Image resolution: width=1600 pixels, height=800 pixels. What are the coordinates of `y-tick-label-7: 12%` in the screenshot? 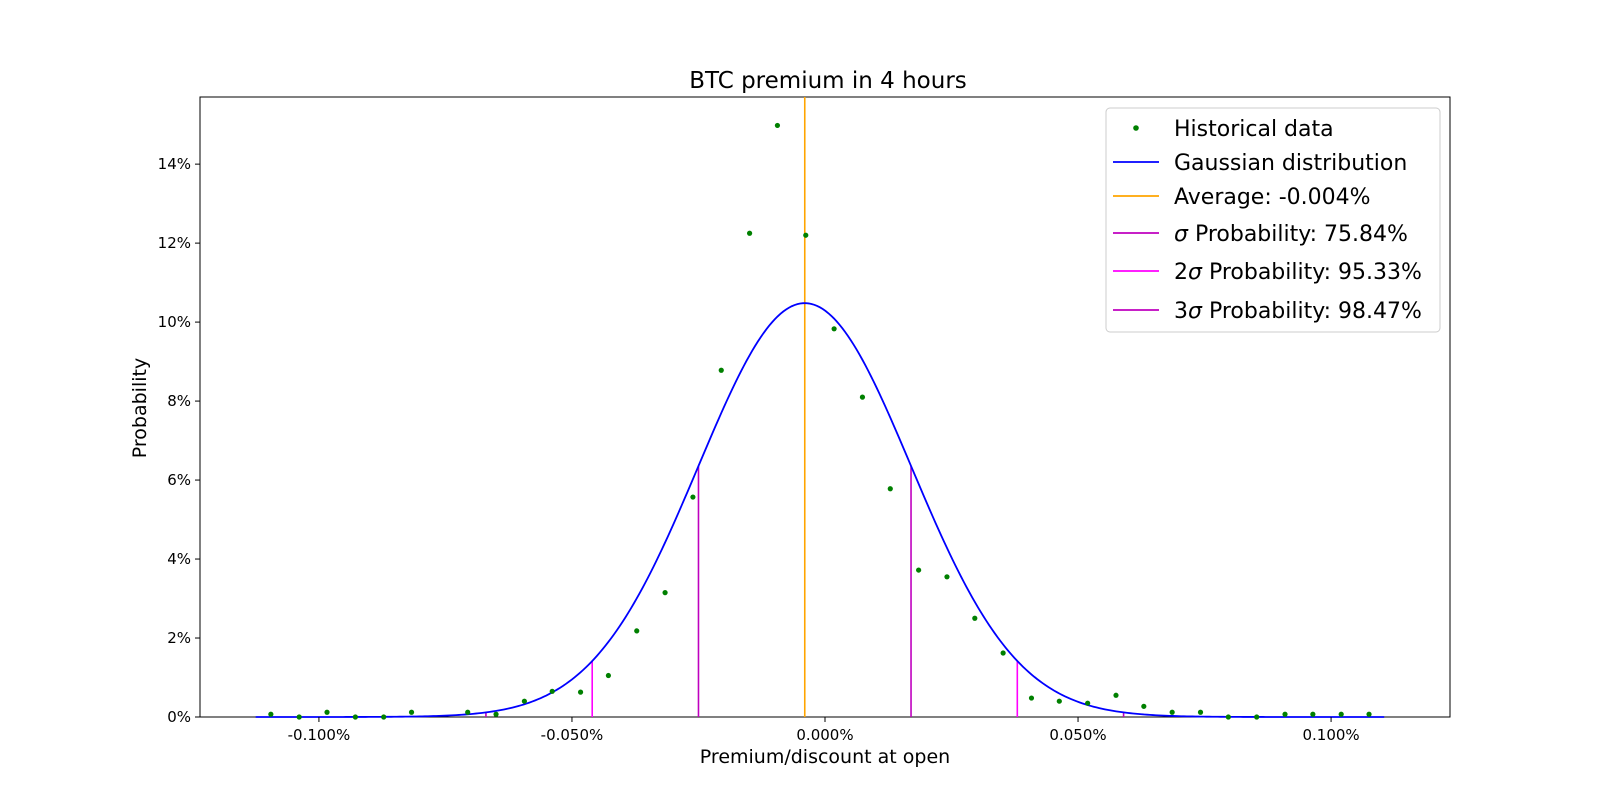 It's located at (174, 243).